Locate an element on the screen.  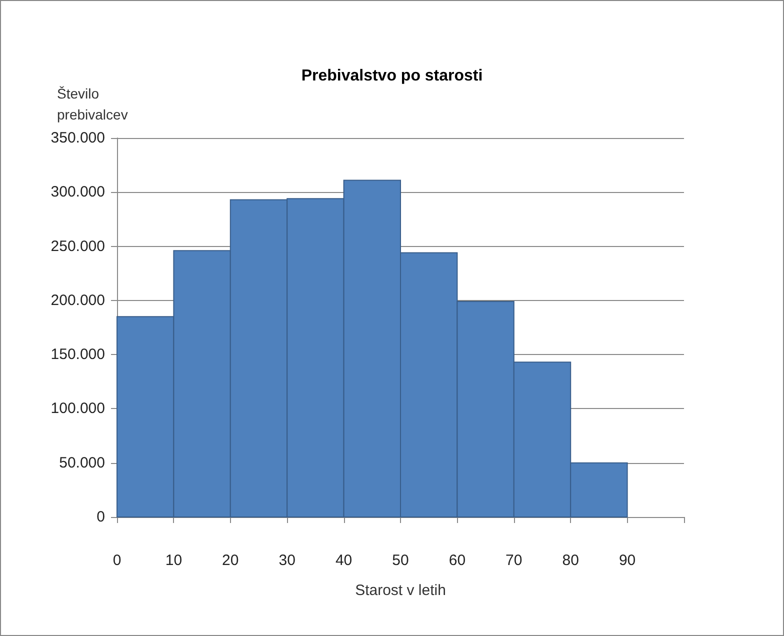
y-tick-label: 50.000 is located at coordinates (82, 463).